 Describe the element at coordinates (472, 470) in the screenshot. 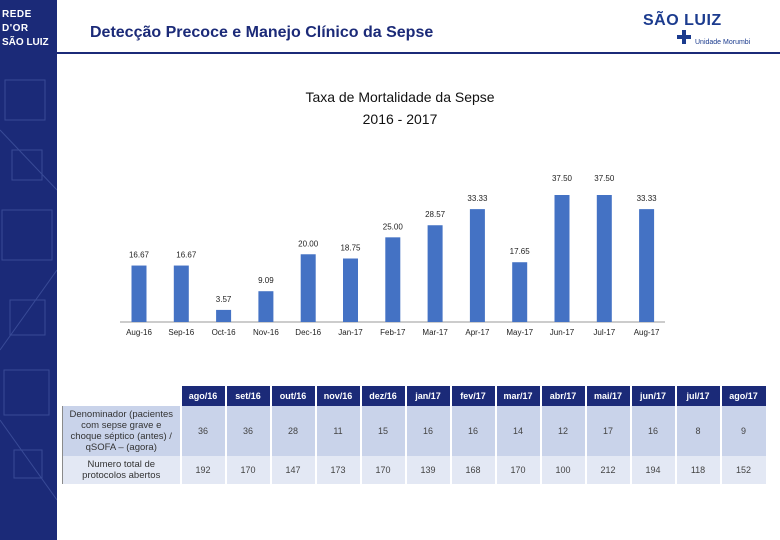

I see `table-cell: 168` at that location.